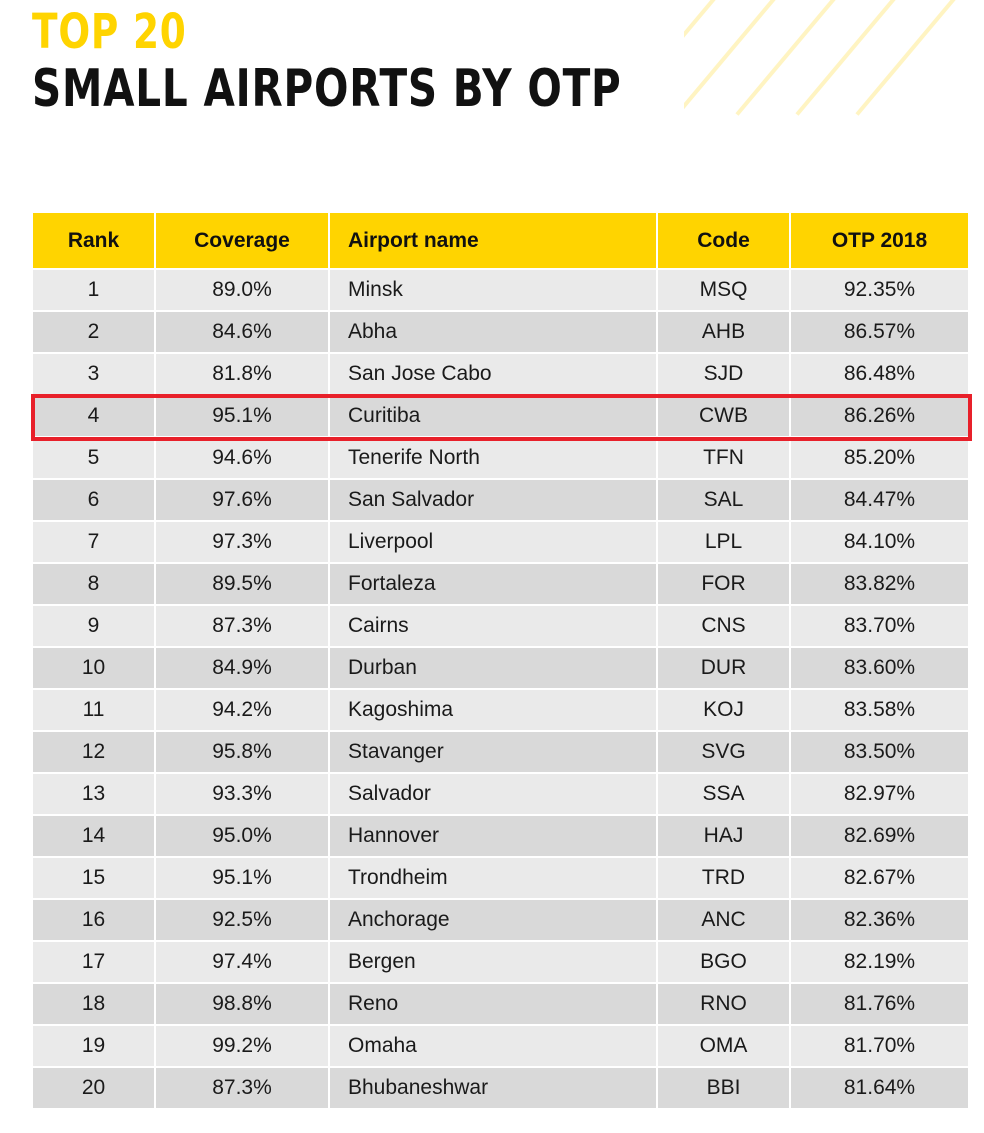 The image size is (984, 1133). Describe the element at coordinates (494, 920) in the screenshot. I see `airport-name-cell: Anchorage` at that location.